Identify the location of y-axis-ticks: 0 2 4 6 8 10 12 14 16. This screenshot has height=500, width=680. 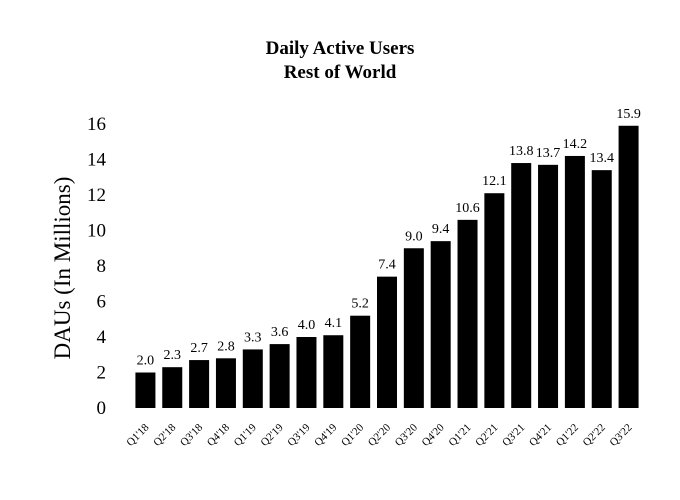
(97, 266).